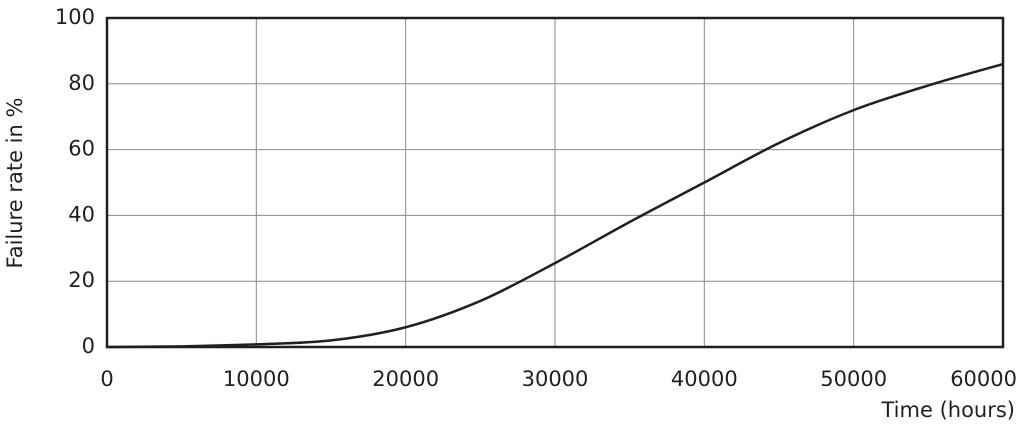 Image resolution: width=1024 pixels, height=429 pixels. What do you see at coordinates (75, 17) in the screenshot?
I see `y-tick-label: 100` at bounding box center [75, 17].